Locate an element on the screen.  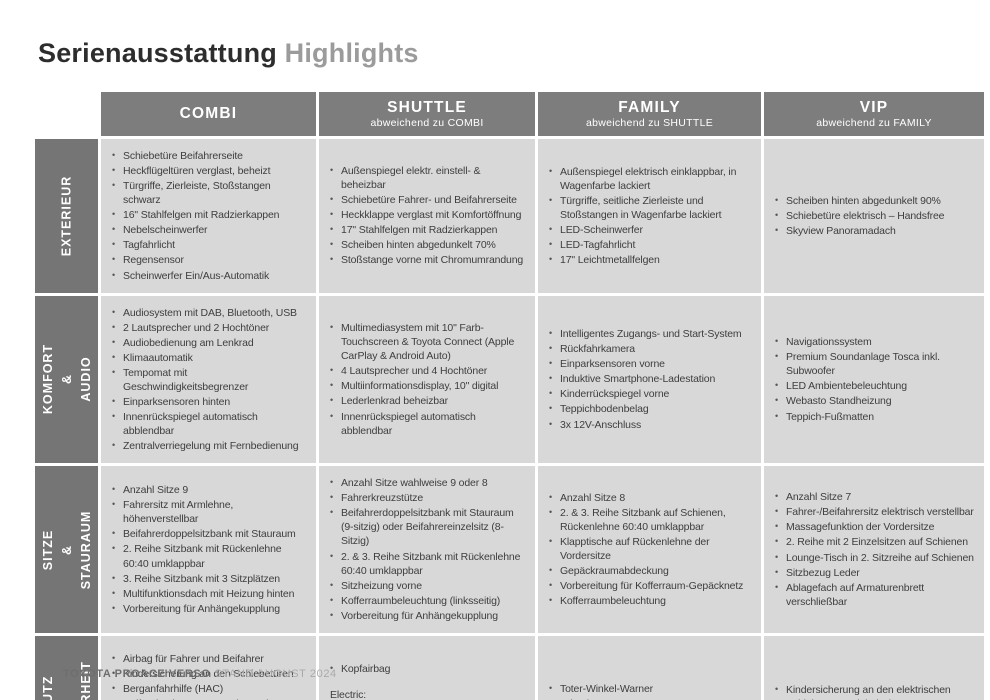
equipment-item-text: Schiebetüre elektrisch – Handsfree is located at coordinates (865, 215).